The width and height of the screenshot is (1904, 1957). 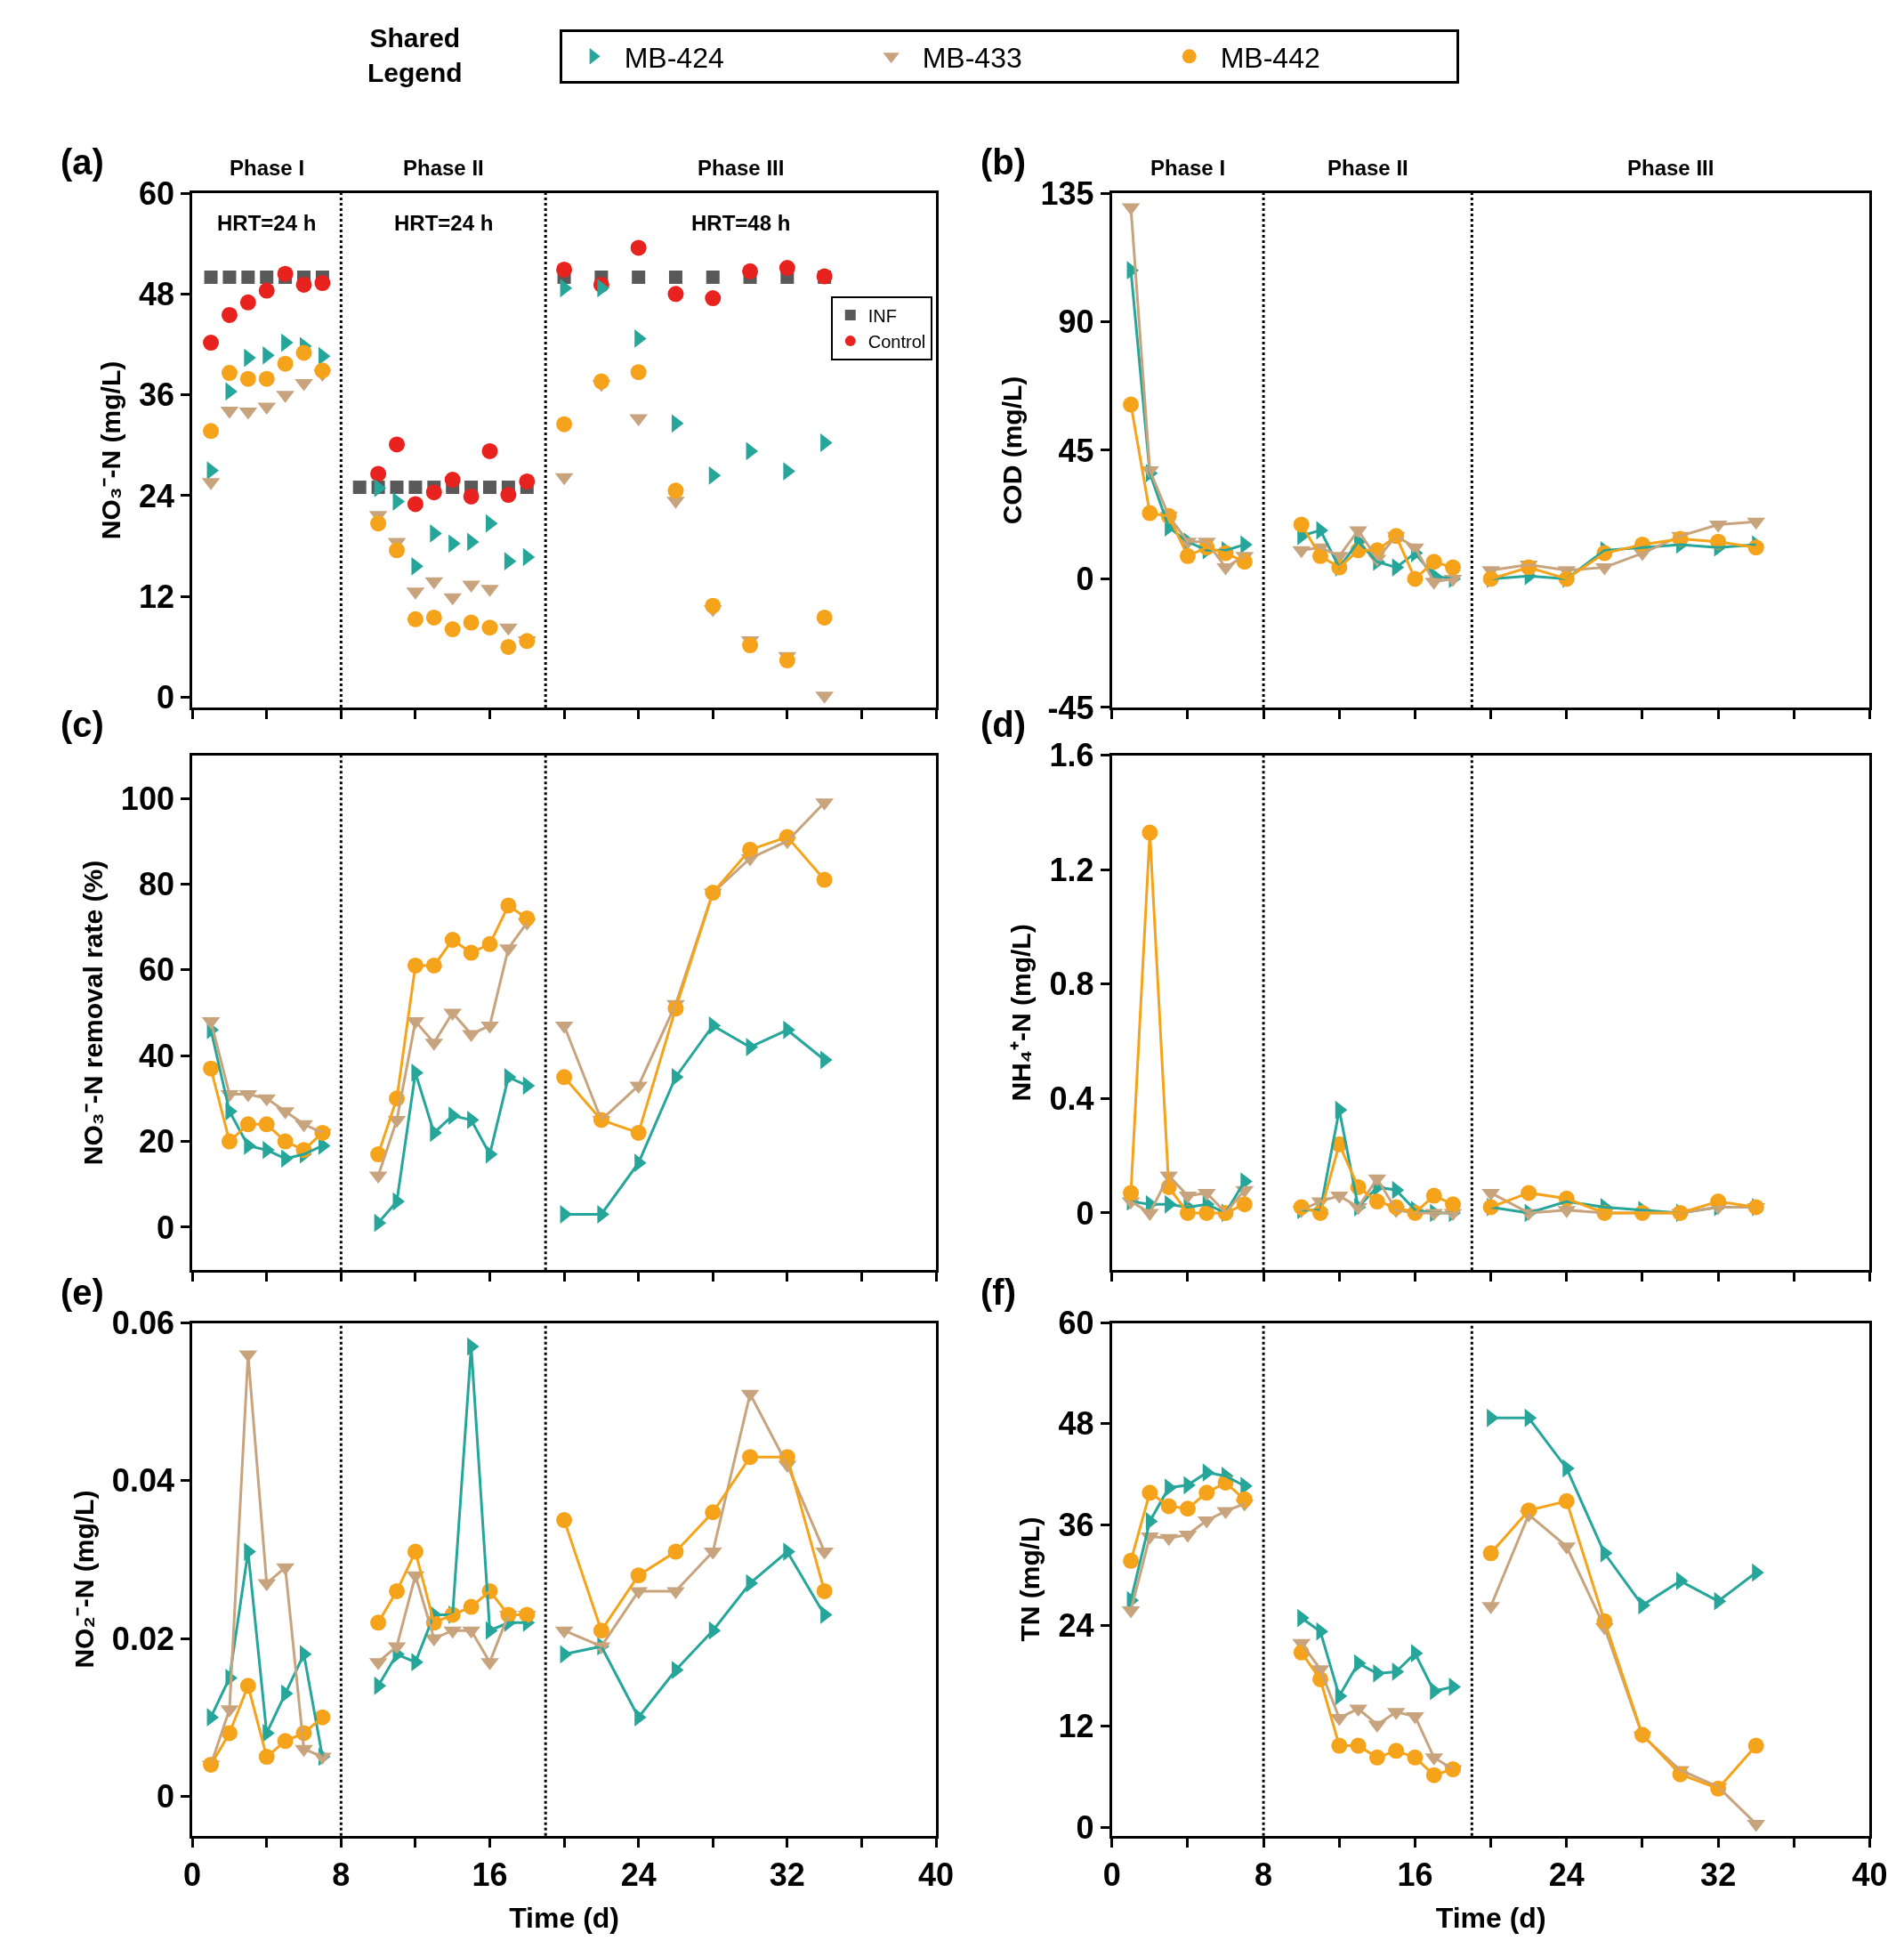 What do you see at coordinates (896, 341) in the screenshot?
I see `legend-label: Control` at bounding box center [896, 341].